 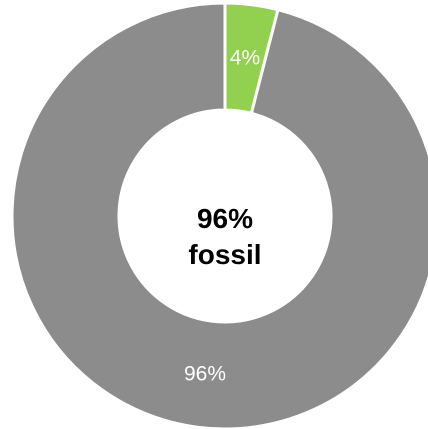 What do you see at coordinates (245, 57) in the screenshot?
I see `data-label-renewable: 4%` at bounding box center [245, 57].